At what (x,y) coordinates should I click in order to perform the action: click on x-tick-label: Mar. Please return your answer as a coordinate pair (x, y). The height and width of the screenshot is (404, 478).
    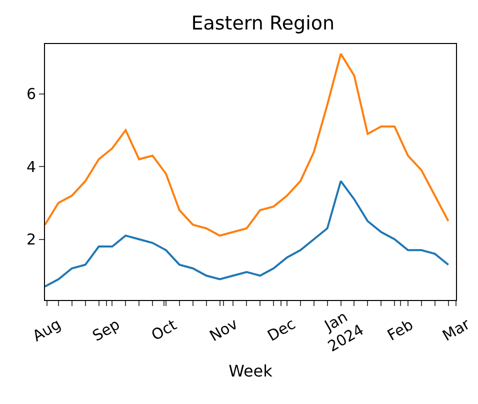
    Looking at the image, I should click on (456, 329).